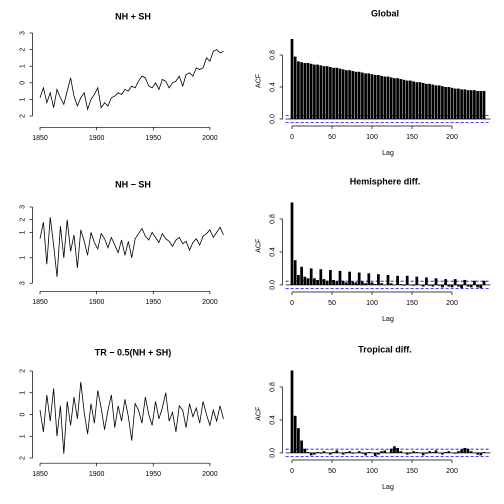  What do you see at coordinates (452, 137) in the screenshot?
I see `x-tick-label: 200` at bounding box center [452, 137].